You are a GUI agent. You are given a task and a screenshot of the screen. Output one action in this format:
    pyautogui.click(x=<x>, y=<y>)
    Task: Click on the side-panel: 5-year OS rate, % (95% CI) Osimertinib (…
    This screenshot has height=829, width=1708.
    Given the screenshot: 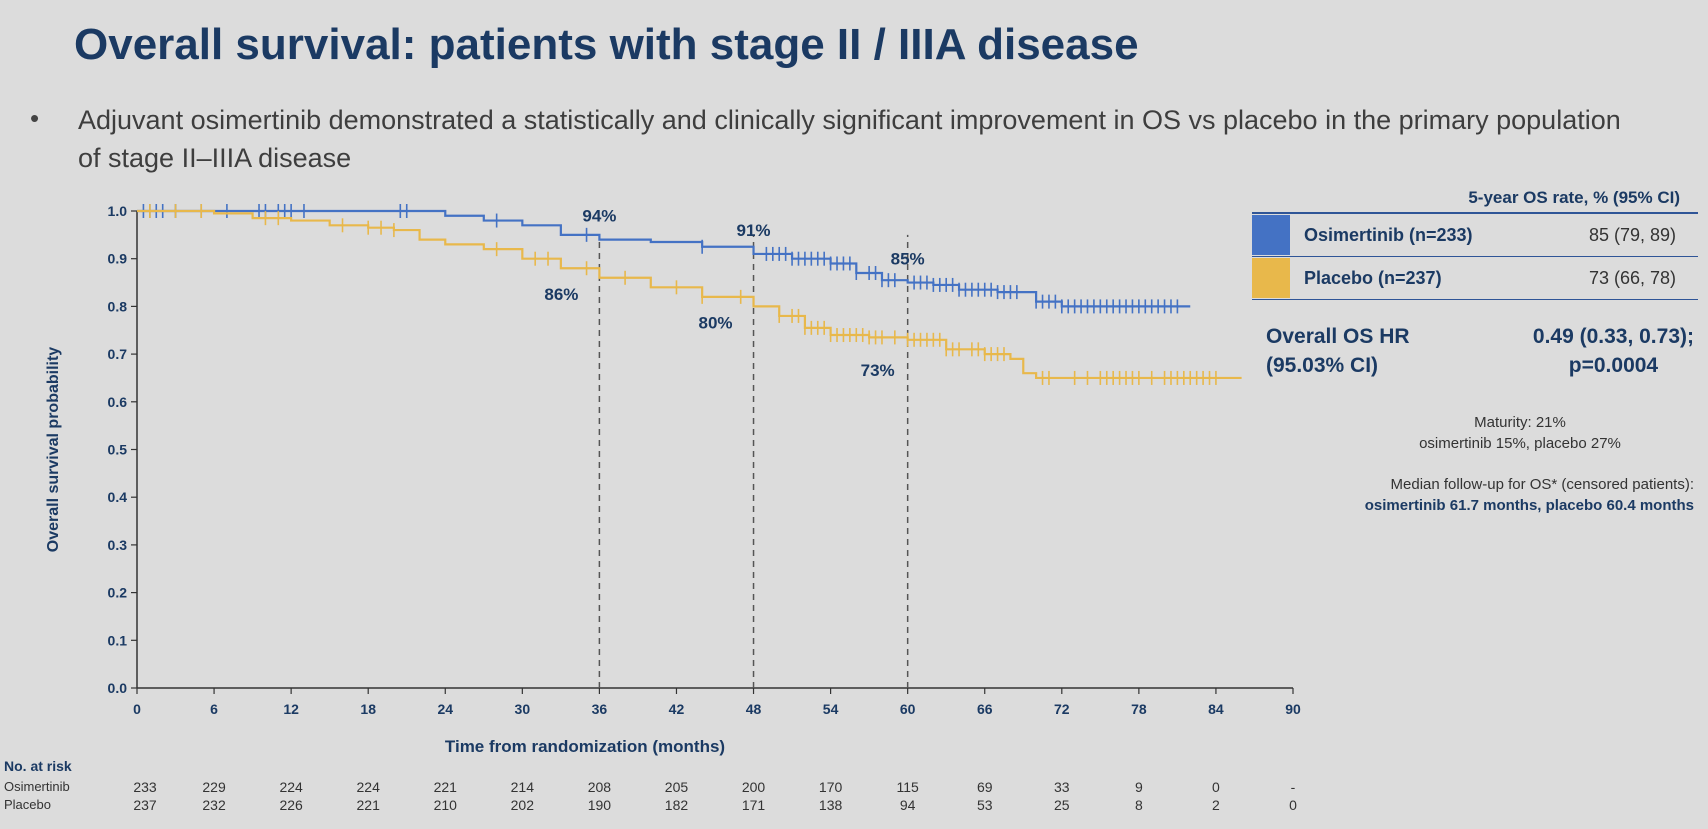 What is the action you would take?
    pyautogui.click(x=1475, y=352)
    